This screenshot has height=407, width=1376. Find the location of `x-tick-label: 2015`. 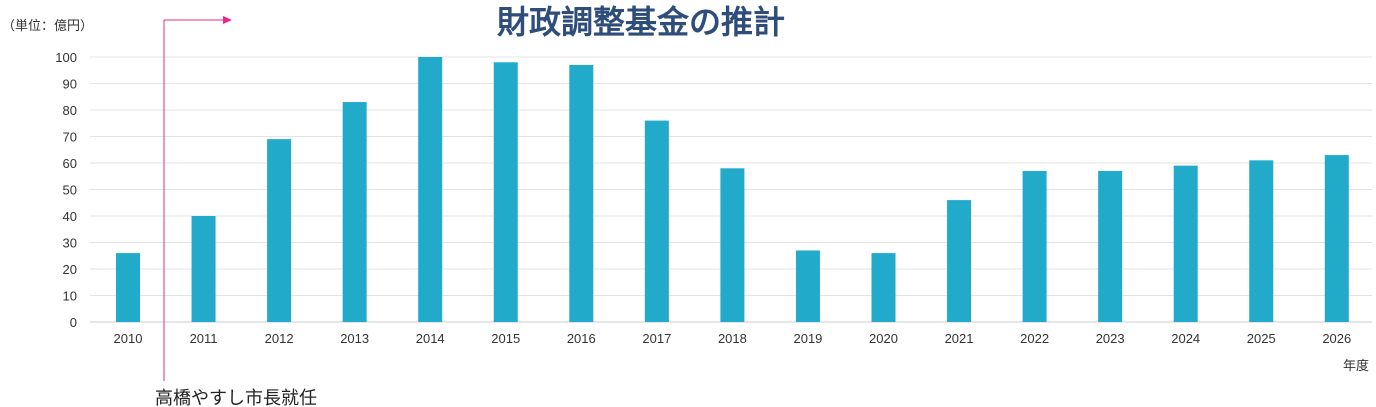

x-tick-label: 2015 is located at coordinates (505, 338).